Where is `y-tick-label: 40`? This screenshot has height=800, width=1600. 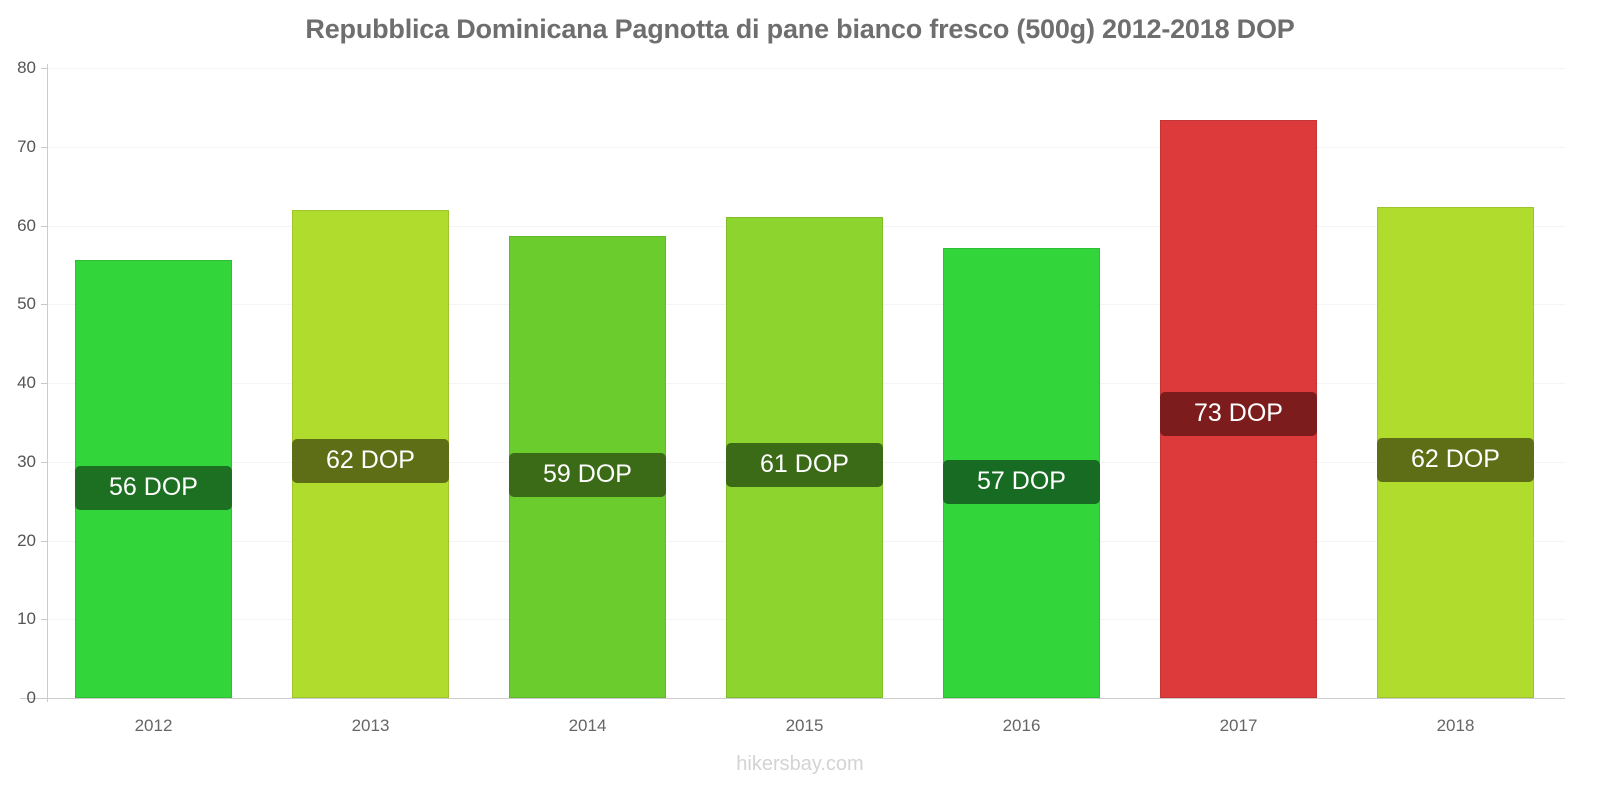 y-tick-label: 40 is located at coordinates (26, 382).